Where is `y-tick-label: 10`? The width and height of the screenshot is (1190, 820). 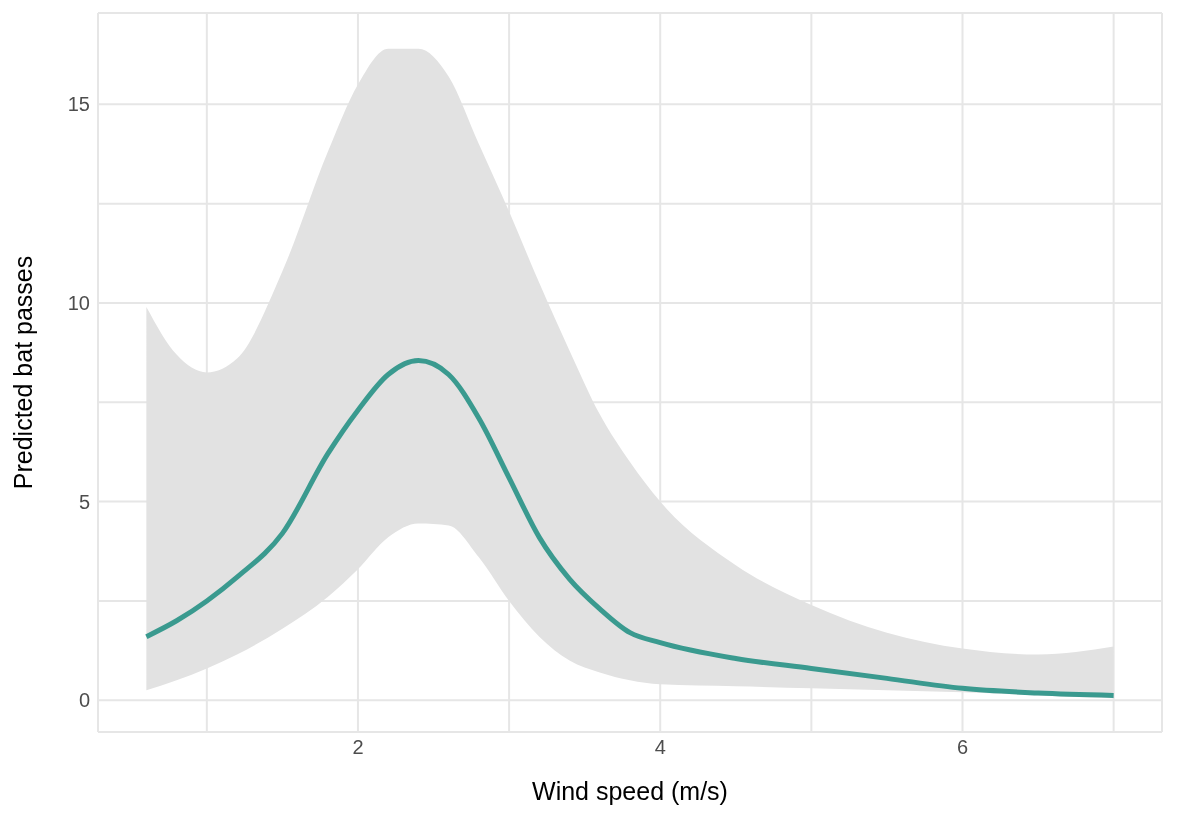 y-tick-label: 10 is located at coordinates (78, 303).